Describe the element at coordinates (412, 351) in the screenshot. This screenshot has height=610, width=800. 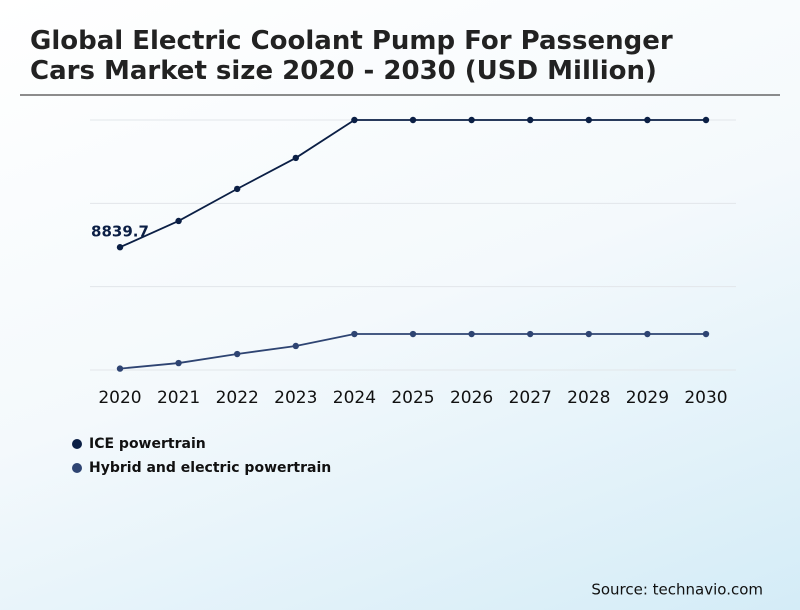
I see `series-line` at that location.